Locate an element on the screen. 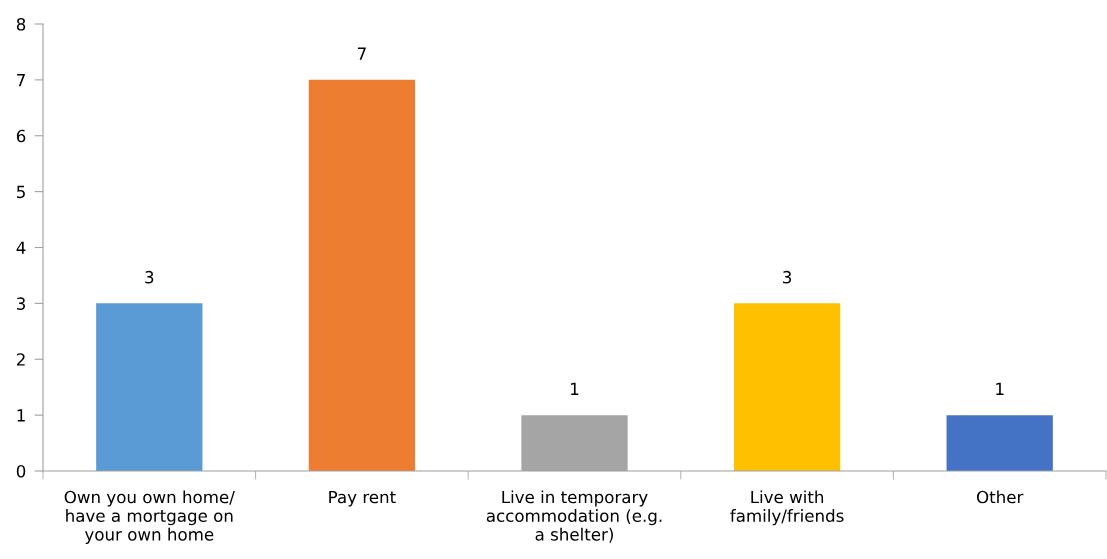  y-tick-label: 3 is located at coordinates (21, 303).